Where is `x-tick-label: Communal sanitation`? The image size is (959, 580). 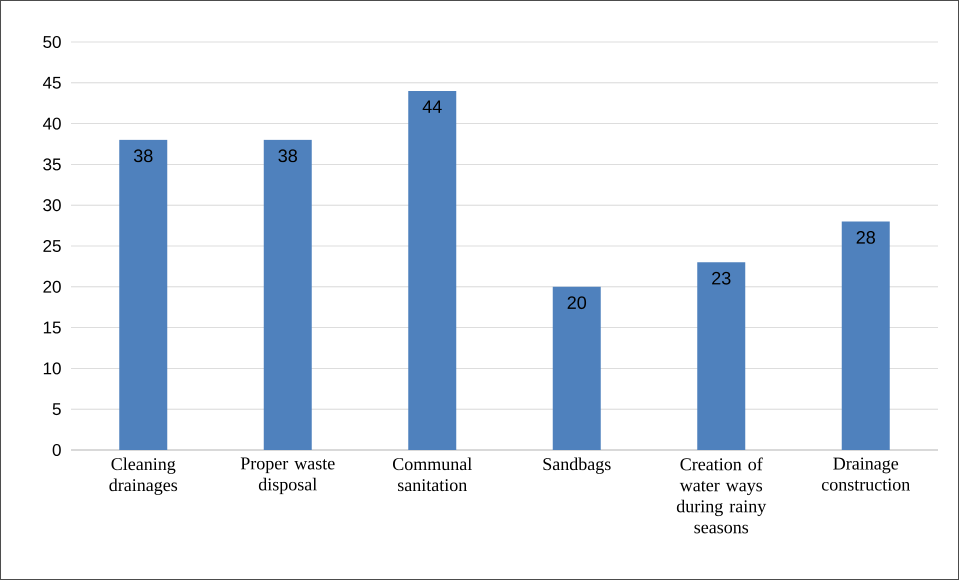
x-tick-label: Communal sanitation is located at coordinates (432, 475).